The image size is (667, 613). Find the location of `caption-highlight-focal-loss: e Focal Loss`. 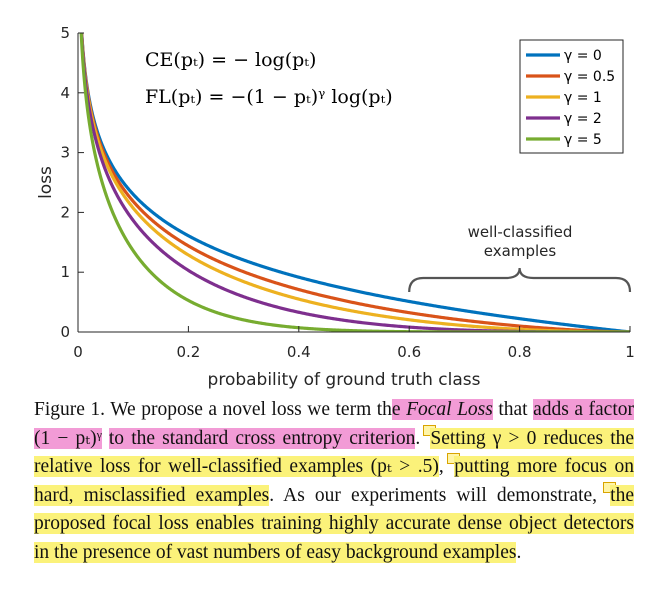

caption-highlight-focal-loss: e Focal Loss is located at coordinates (442, 409).